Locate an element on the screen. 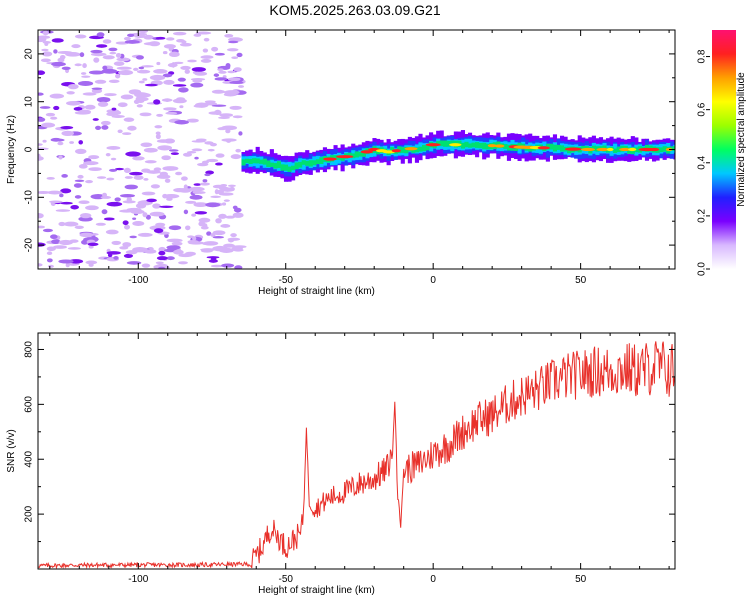  y-axis-title: SNR (v/v) is located at coordinates (11, 450).